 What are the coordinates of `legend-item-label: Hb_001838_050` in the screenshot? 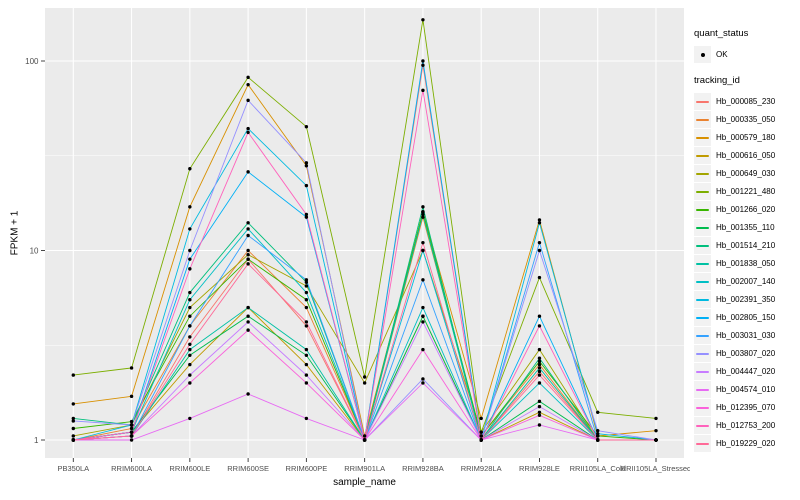 It's located at (746, 263).